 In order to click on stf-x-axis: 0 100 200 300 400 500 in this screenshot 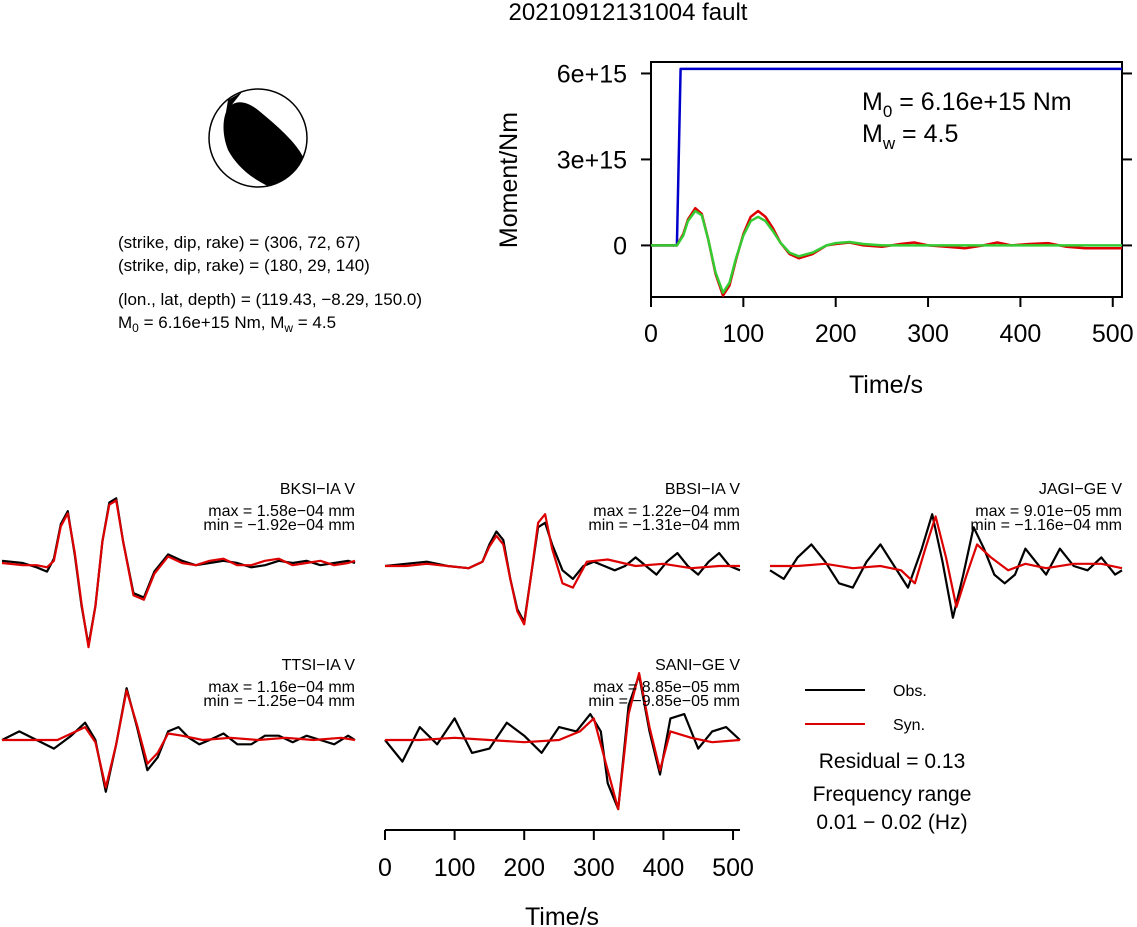, I will do `click(889, 322)`.